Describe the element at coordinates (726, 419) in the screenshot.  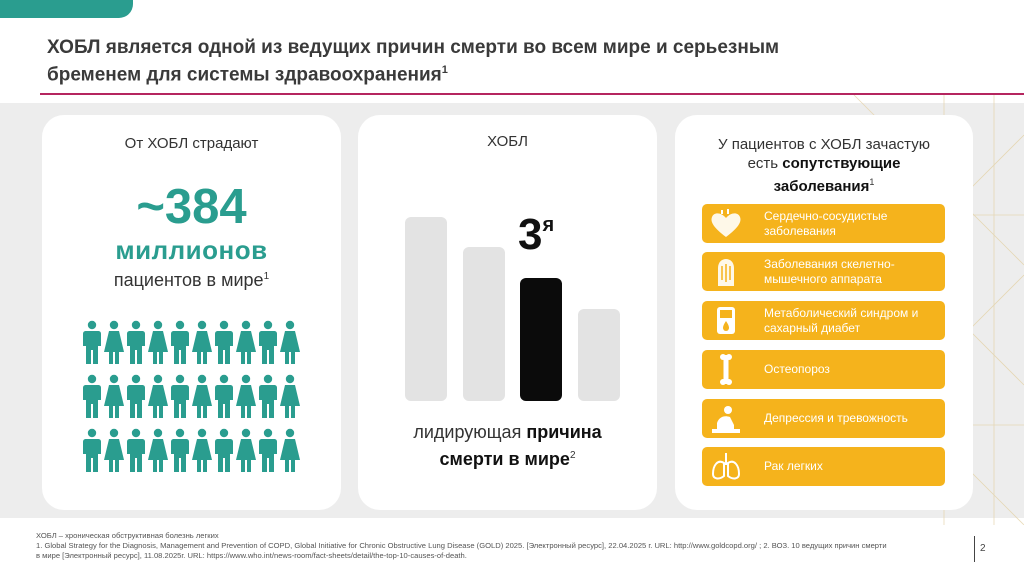
I see `depression-icon` at that location.